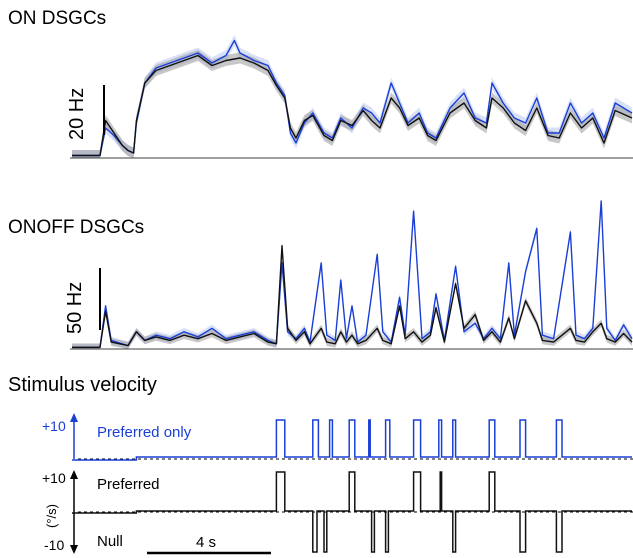 The image size is (633, 558). What do you see at coordinates (74, 512) in the screenshot?
I see `velocity-axis` at bounding box center [74, 512].